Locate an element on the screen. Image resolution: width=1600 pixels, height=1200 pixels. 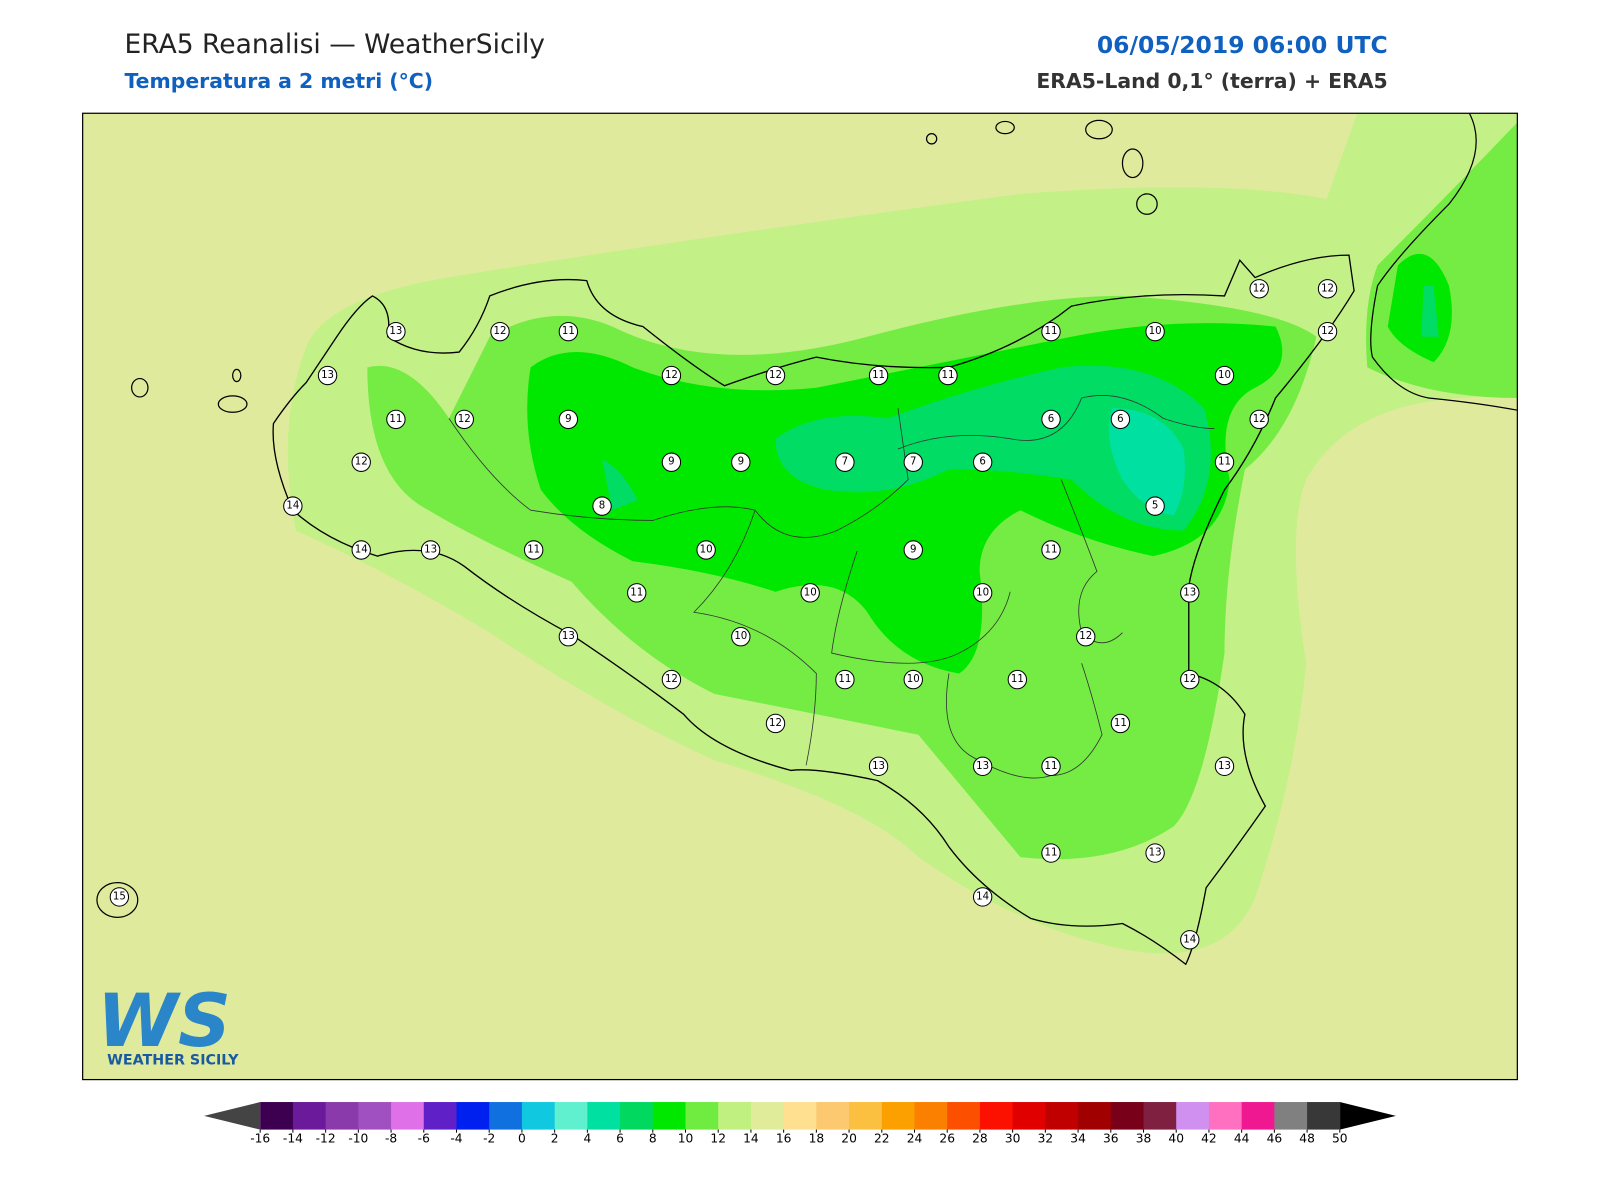
colorbar-tick-label: 48 is located at coordinates (1307, 1138).